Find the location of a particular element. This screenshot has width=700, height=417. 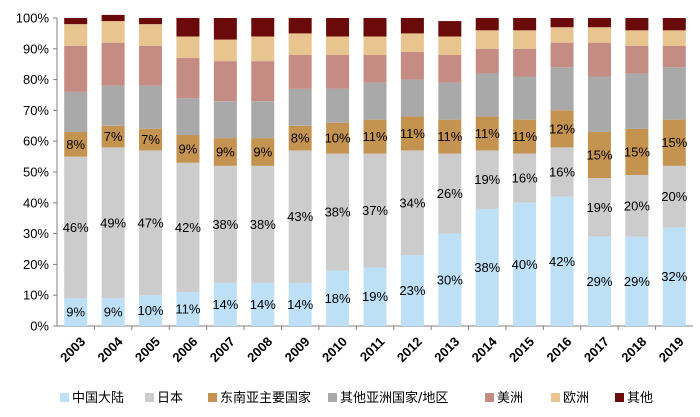

y-tick-label: 80% is located at coordinates (36, 79).